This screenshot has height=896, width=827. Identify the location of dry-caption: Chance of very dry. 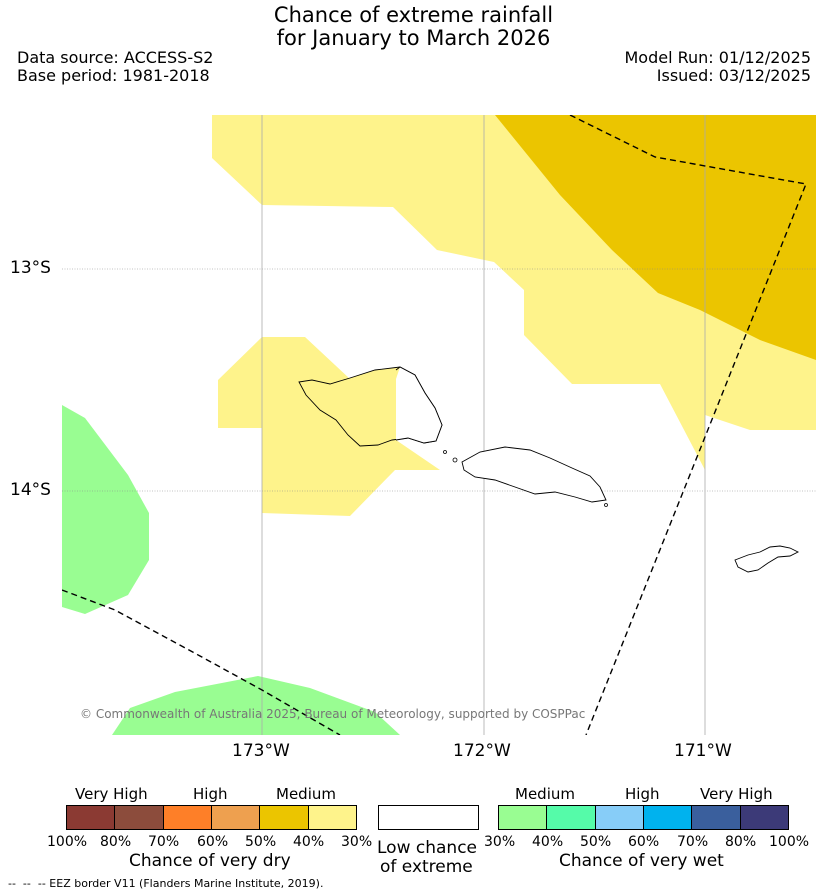
(210, 861).